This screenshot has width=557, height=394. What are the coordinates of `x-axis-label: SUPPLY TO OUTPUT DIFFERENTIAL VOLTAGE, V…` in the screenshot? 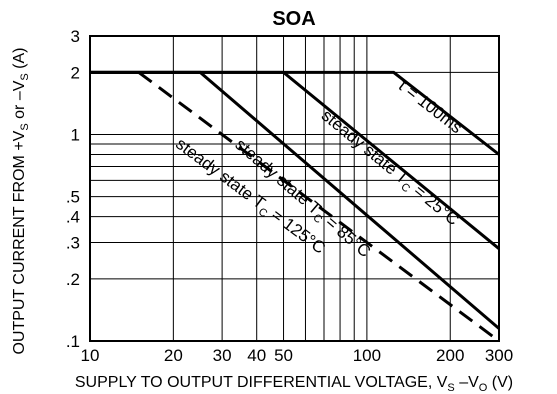 It's located at (294, 384).